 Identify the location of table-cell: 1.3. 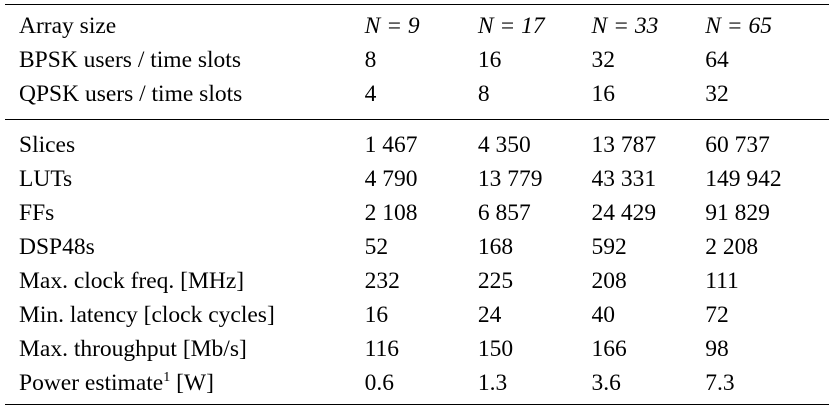
(492, 383).